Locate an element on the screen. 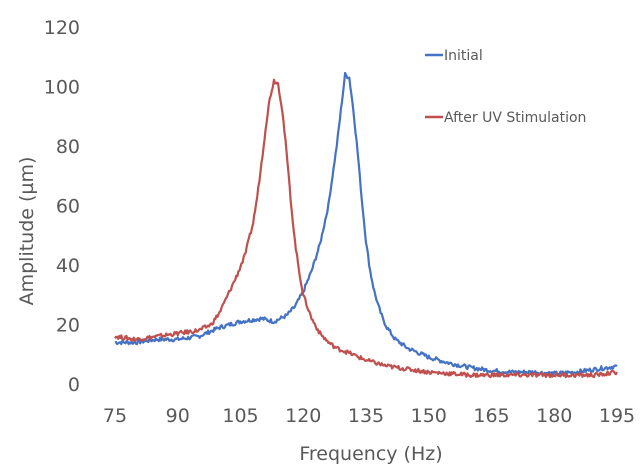 The height and width of the screenshot is (473, 641). y-tick-label: 80 is located at coordinates (68, 147).